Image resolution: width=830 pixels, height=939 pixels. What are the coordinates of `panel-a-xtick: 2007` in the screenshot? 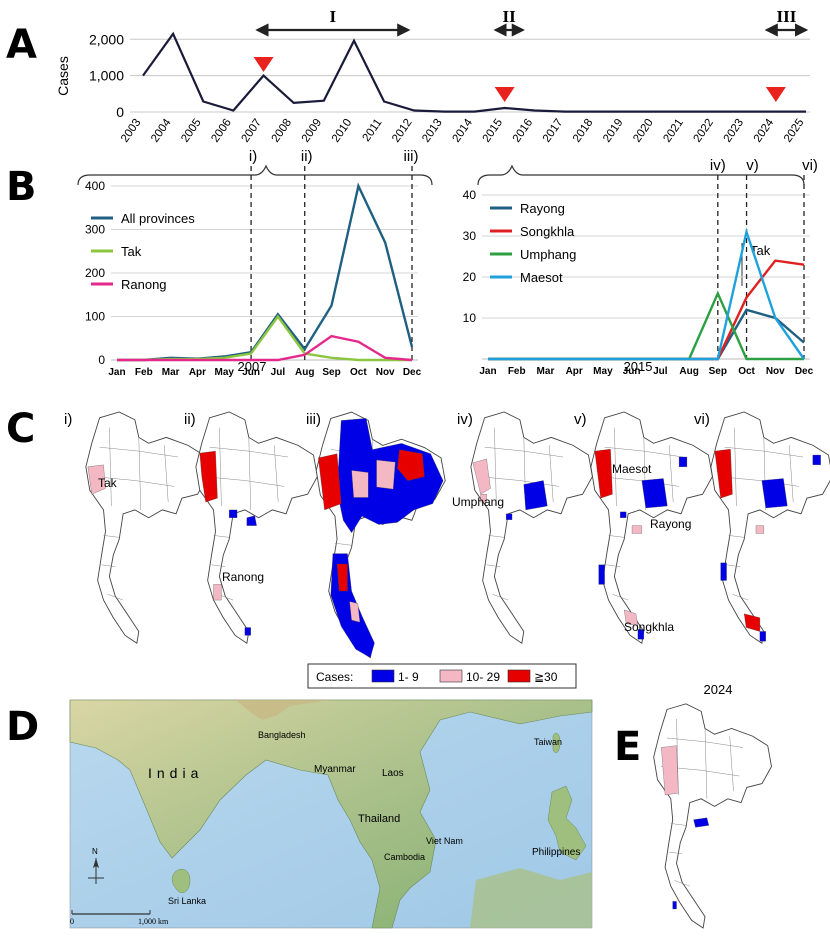 It's located at (251, 131).